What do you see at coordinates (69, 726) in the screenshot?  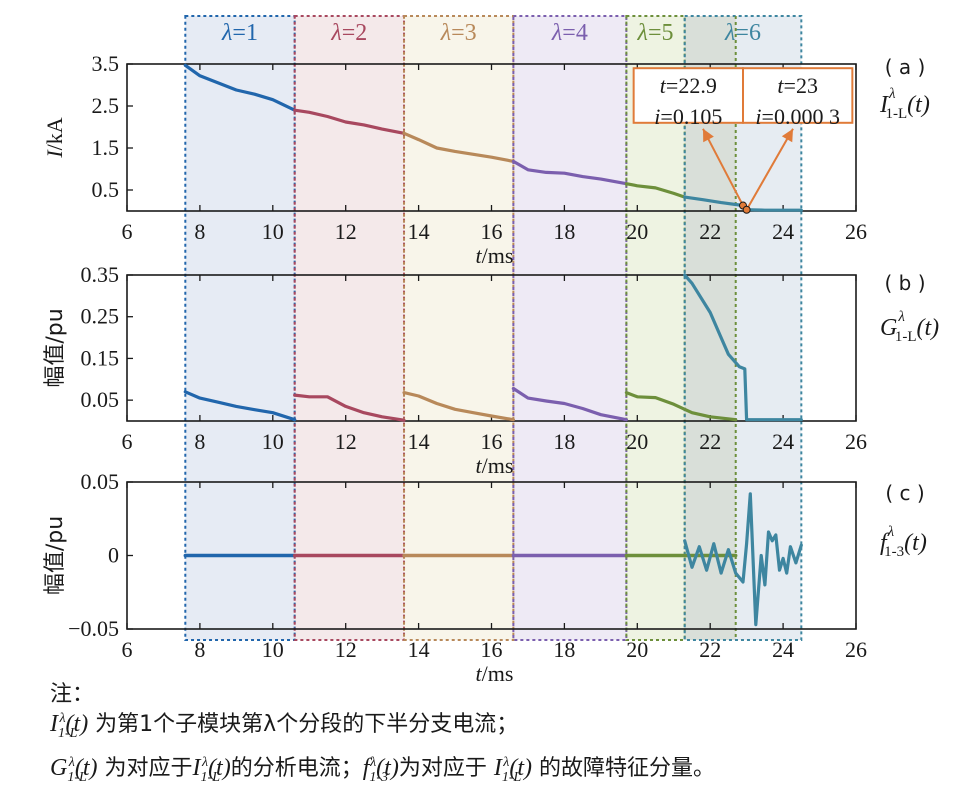 I see `symbol-I-1L: I1-Lλ(t)` at bounding box center [69, 726].